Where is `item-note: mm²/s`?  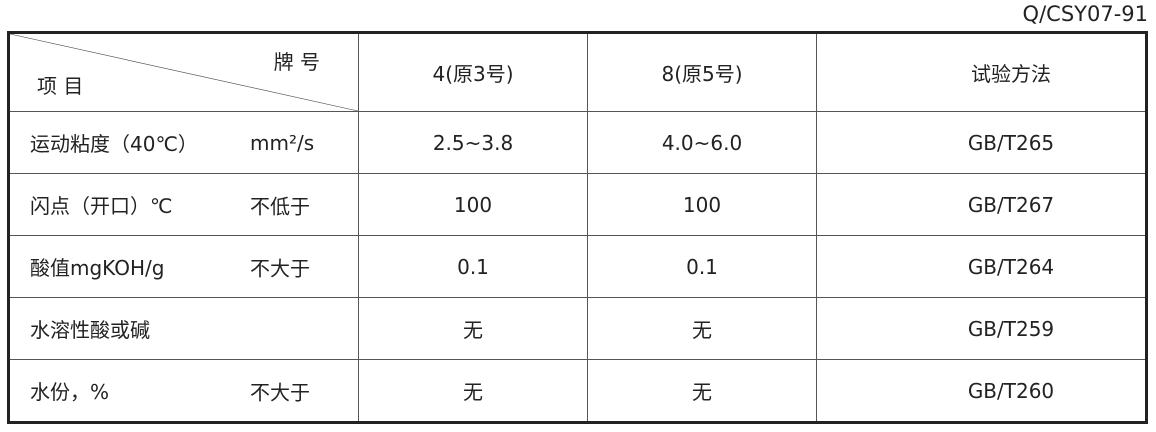
item-note: mm²/s is located at coordinates (282, 142).